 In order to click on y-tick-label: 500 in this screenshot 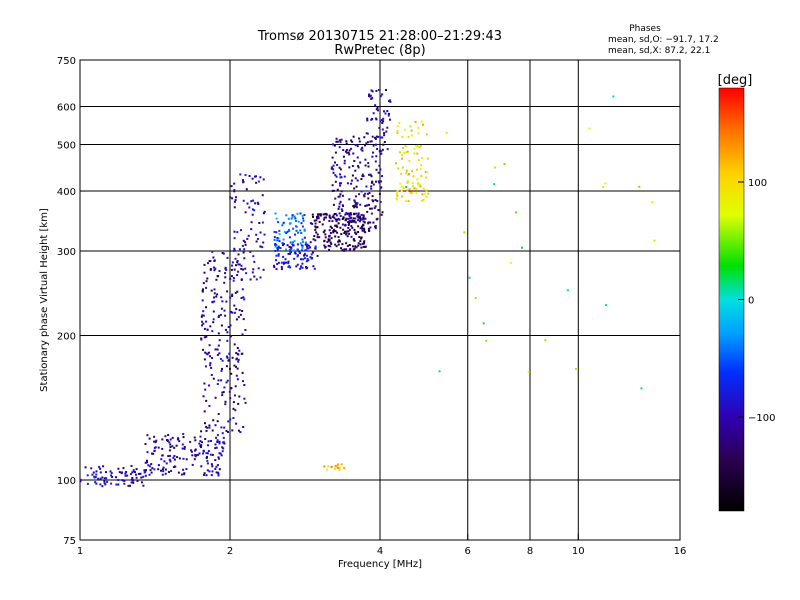, I will do `click(66, 146)`.